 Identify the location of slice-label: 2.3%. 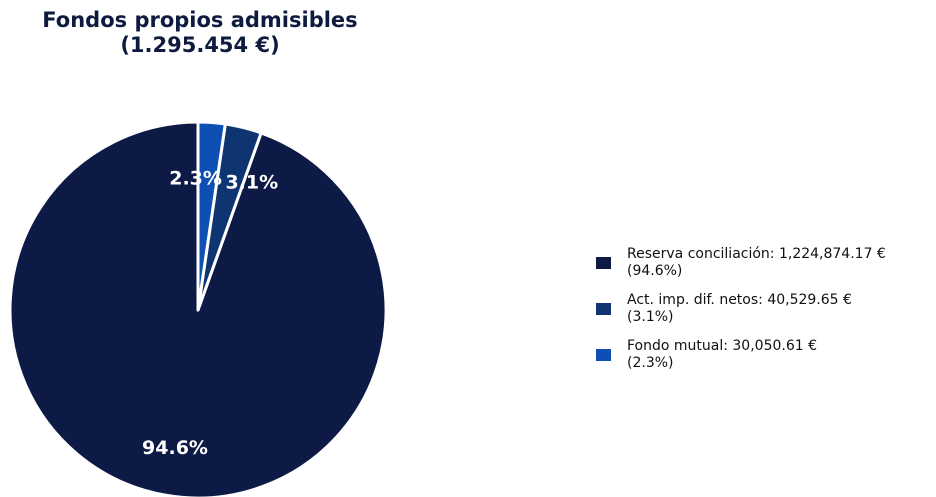
(195, 179).